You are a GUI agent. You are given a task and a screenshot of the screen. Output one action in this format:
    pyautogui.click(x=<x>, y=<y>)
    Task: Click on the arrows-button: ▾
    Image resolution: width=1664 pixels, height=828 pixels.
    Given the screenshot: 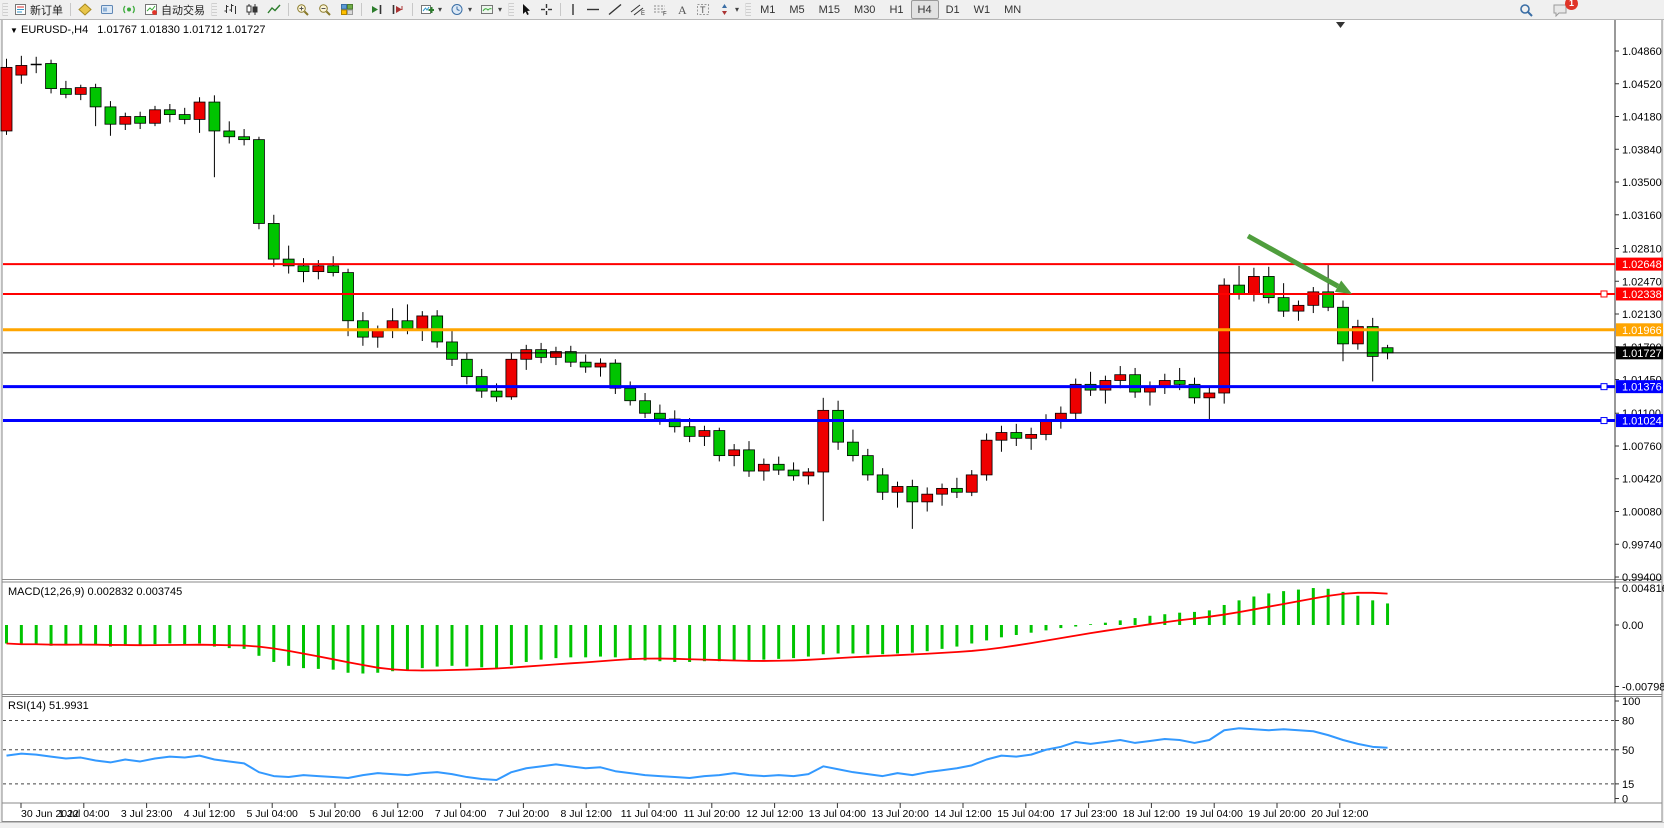 What is the action you would take?
    pyautogui.click(x=728, y=9)
    